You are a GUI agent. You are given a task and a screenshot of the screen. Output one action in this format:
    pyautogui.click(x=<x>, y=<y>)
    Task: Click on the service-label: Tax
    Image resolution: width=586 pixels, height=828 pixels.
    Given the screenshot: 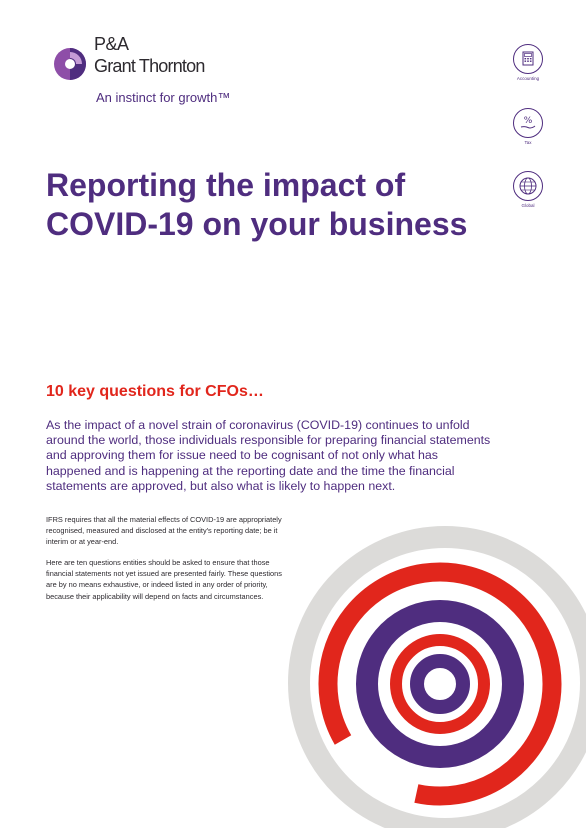 What is the action you would take?
    pyautogui.click(x=528, y=142)
    